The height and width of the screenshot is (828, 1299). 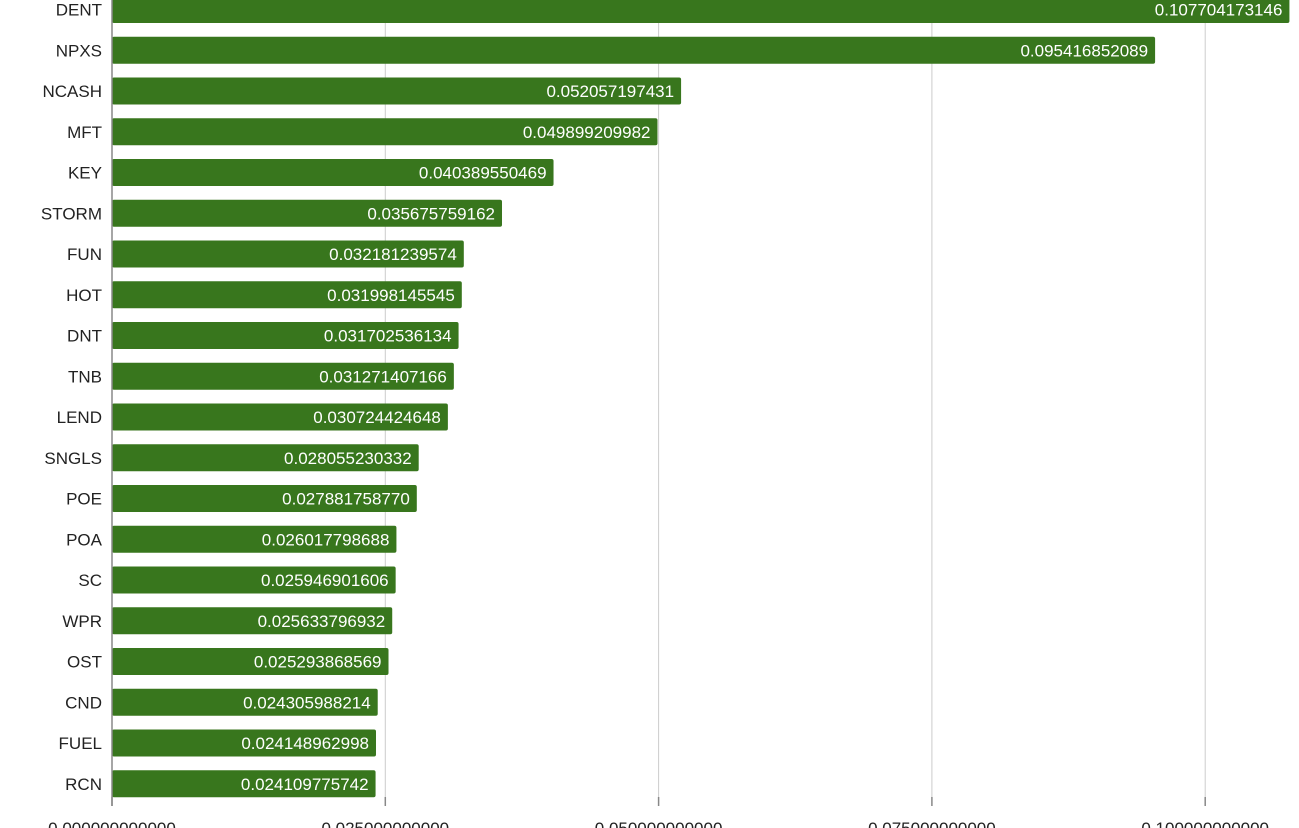 I want to click on value-label-cnd: 0.024305988214, so click(x=307, y=702).